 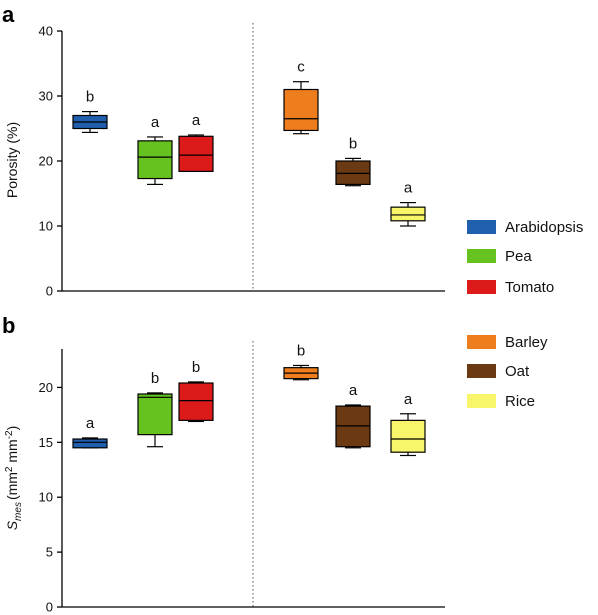 I want to click on legend-swatch-rice, so click(x=481, y=401).